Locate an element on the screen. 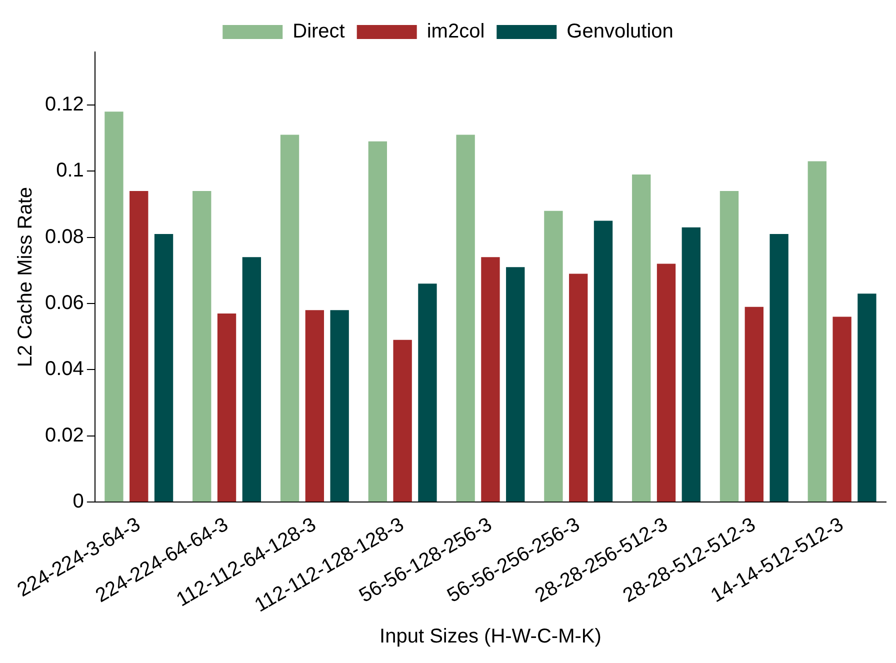 The width and height of the screenshot is (896, 663). y-tick-label: 0.1 is located at coordinates (70, 171).